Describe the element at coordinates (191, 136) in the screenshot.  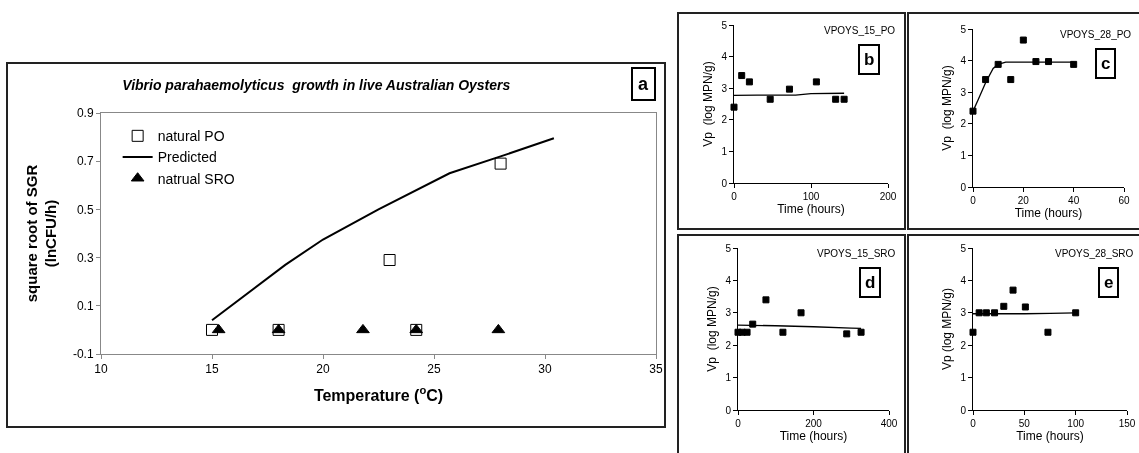
I see `legend-label: natural PO` at that location.